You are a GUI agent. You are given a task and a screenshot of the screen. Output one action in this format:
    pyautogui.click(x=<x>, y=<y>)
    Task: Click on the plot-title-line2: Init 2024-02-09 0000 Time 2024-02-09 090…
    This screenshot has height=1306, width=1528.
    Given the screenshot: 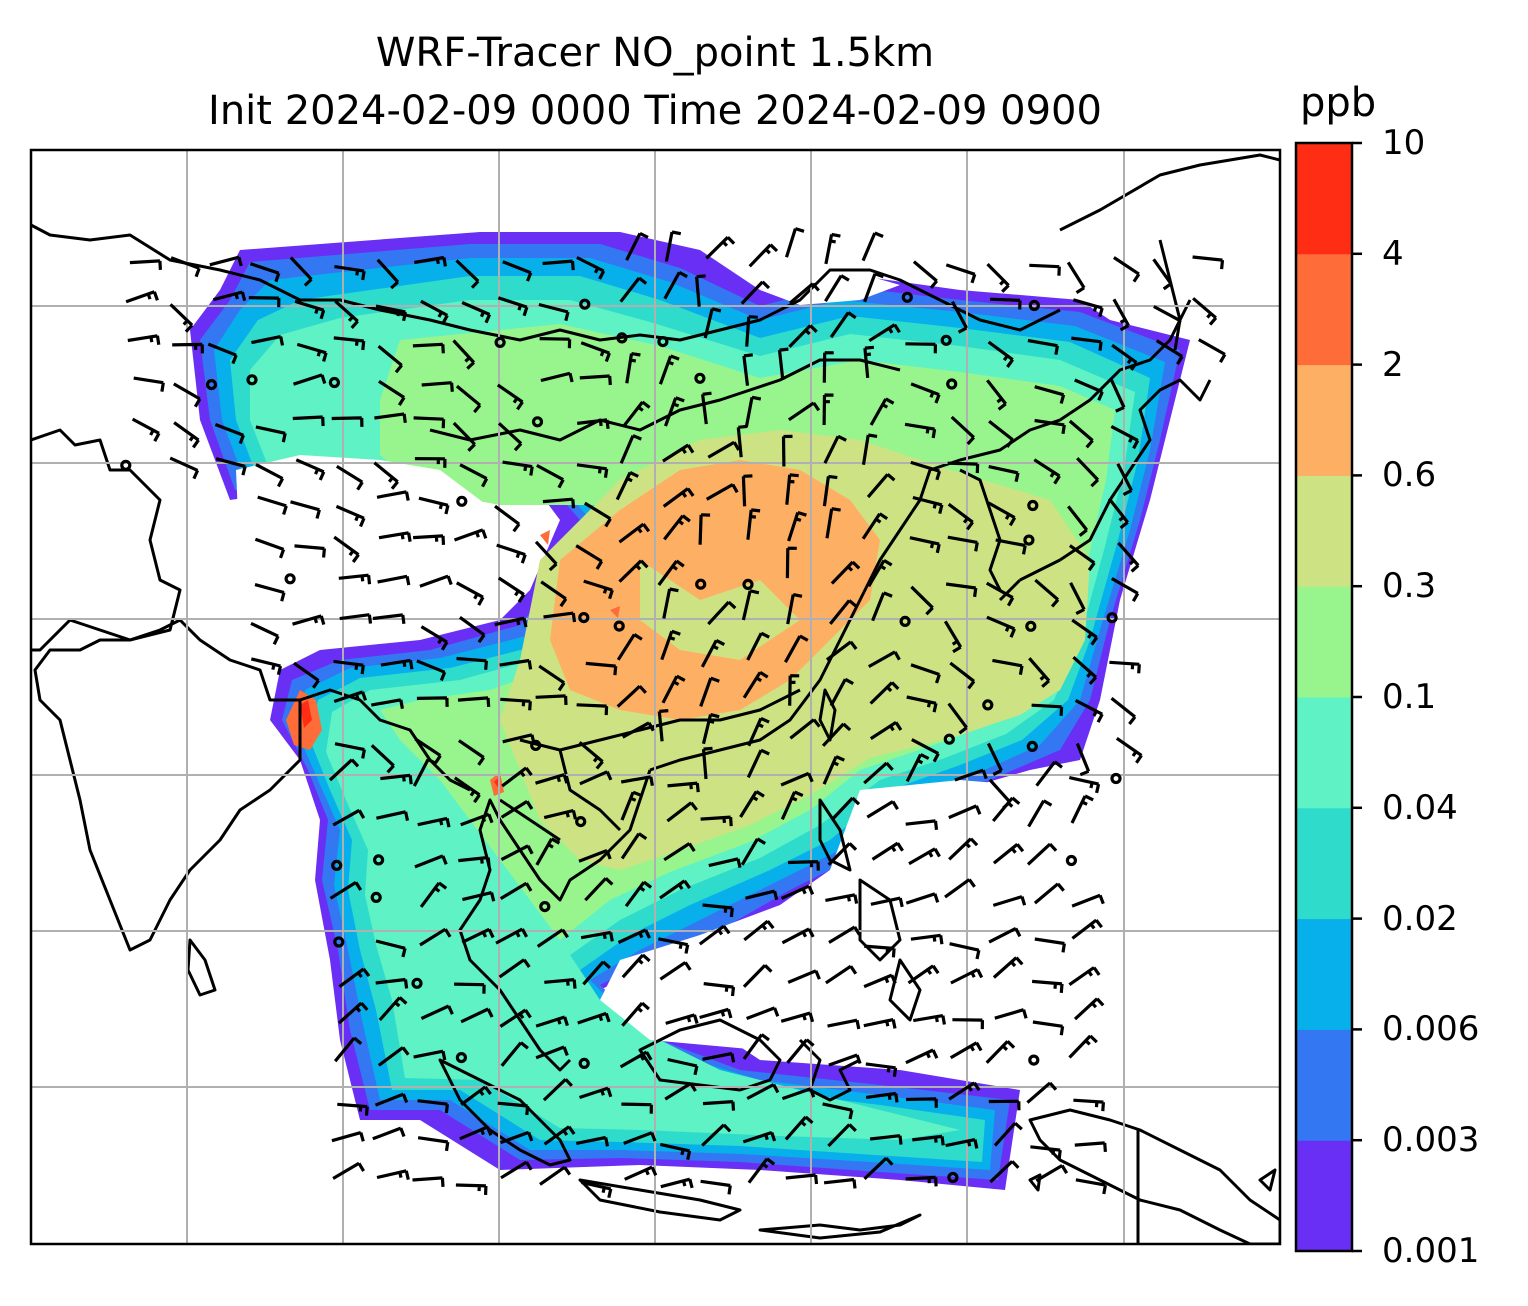 What is the action you would take?
    pyautogui.click(x=655, y=111)
    